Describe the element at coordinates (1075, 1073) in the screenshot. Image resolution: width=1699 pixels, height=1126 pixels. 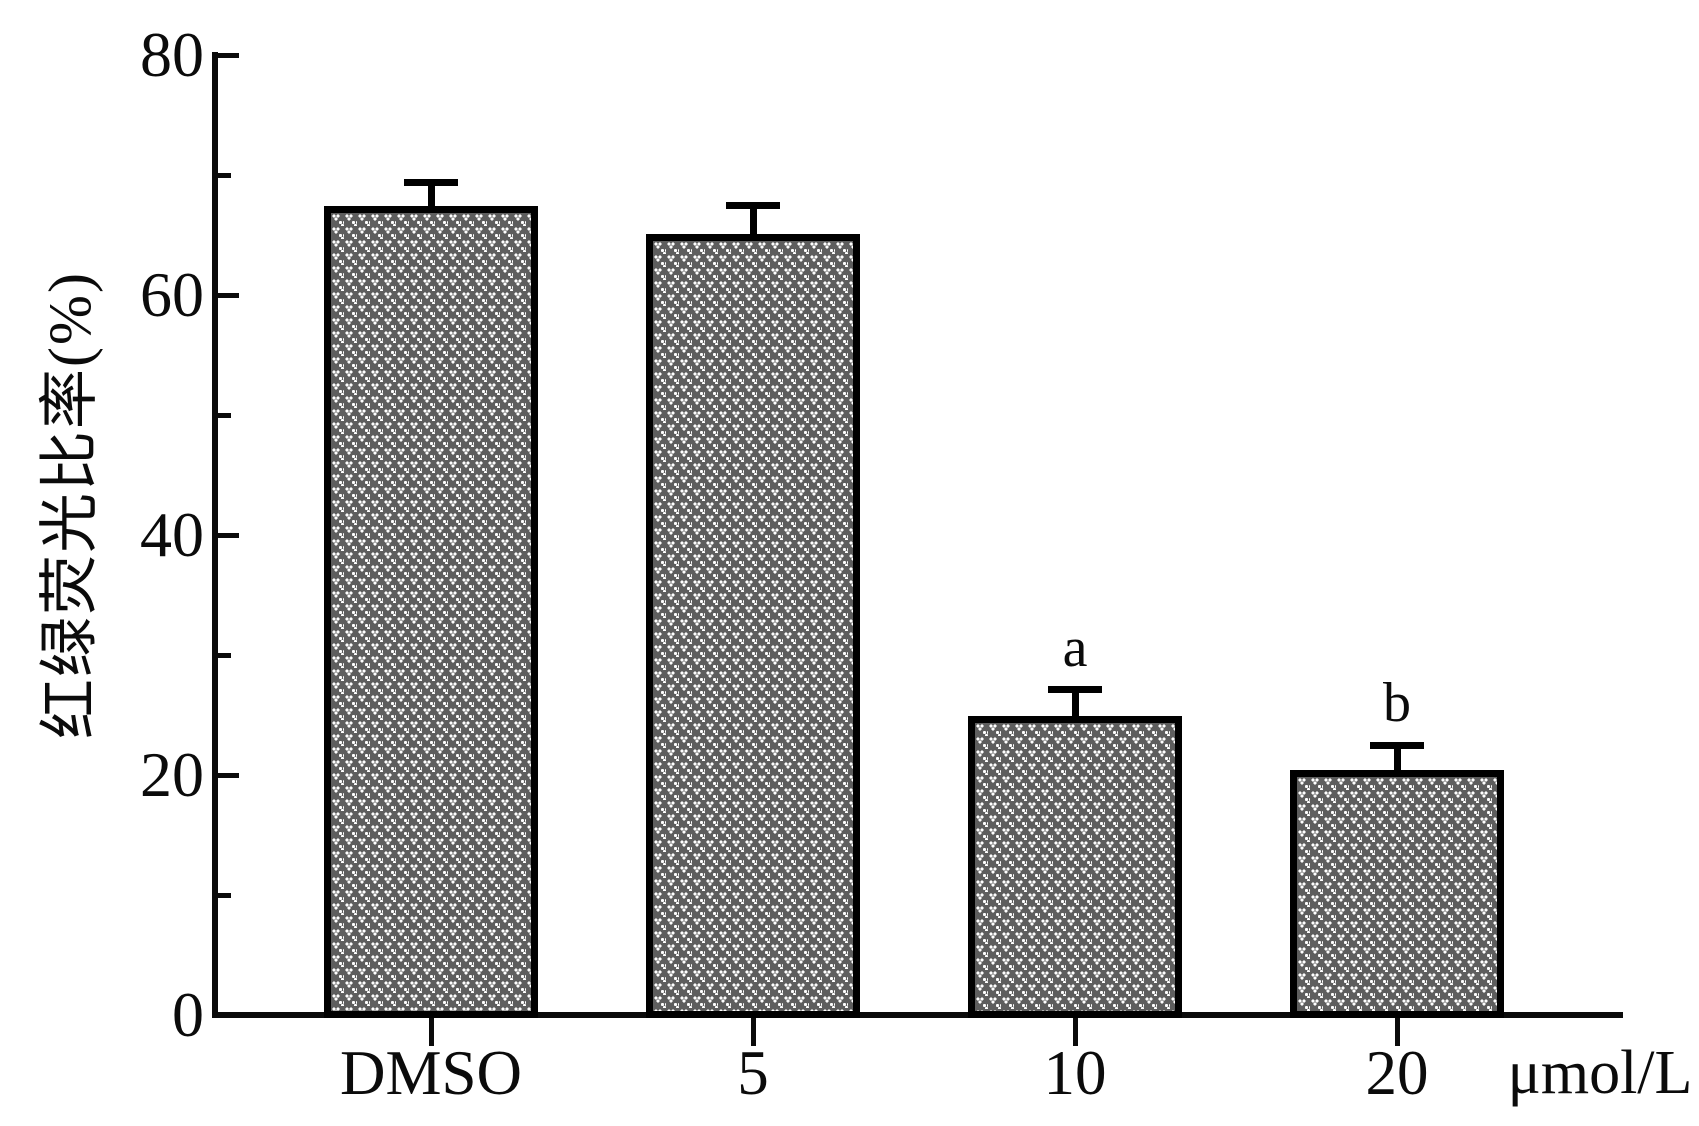
I see `x-tick-label: 10` at that location.